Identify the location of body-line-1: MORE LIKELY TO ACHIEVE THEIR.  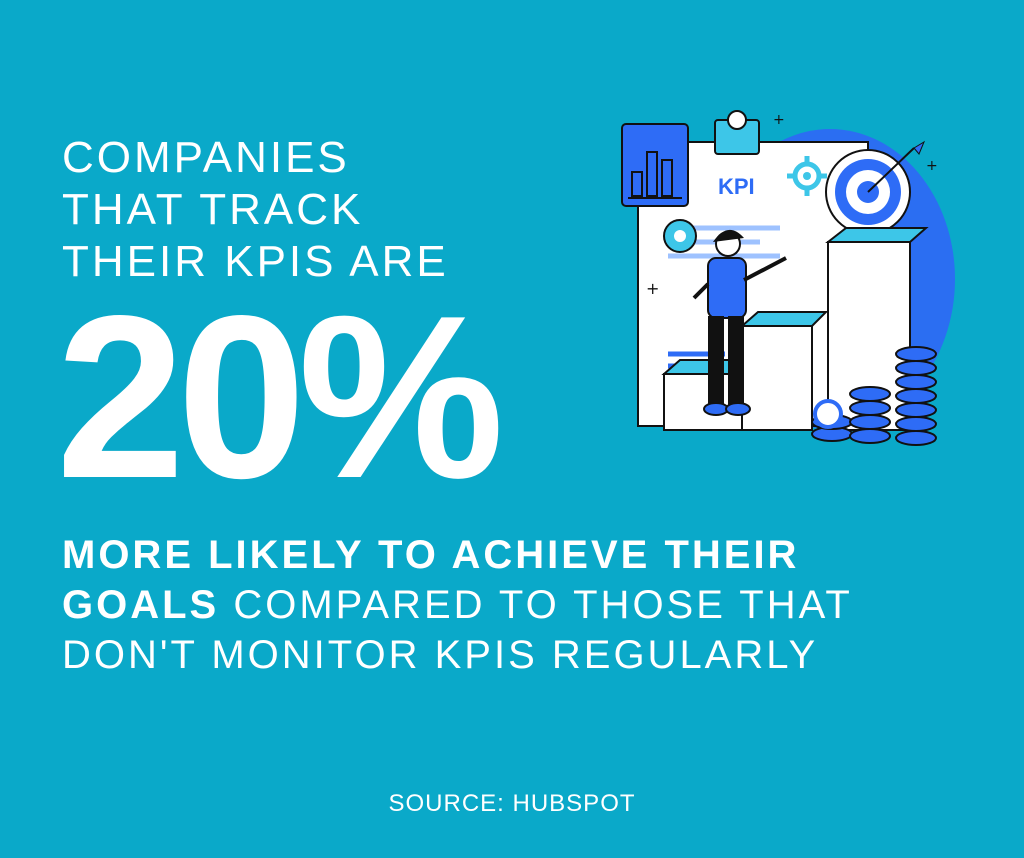
(512, 555).